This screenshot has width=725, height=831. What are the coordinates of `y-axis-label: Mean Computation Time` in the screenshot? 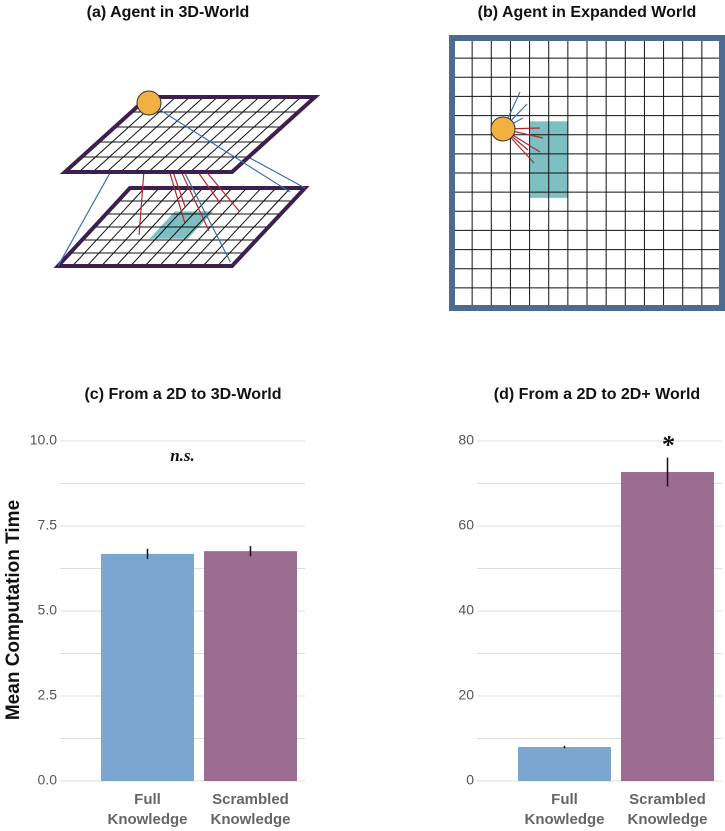 It's located at (13, 610).